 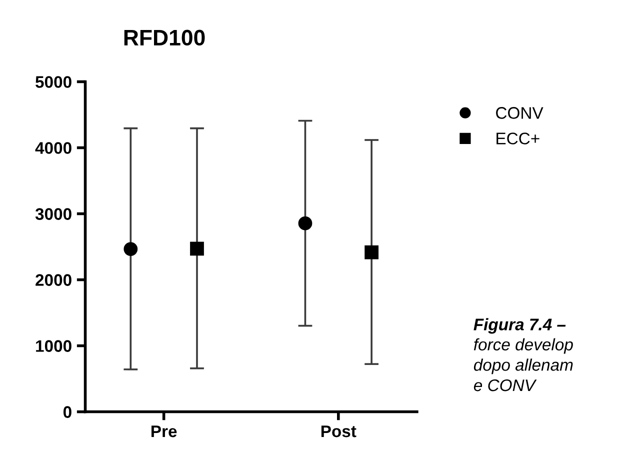 What do you see at coordinates (523, 365) in the screenshot?
I see `text: force develop dopo allenam e CONV` at bounding box center [523, 365].